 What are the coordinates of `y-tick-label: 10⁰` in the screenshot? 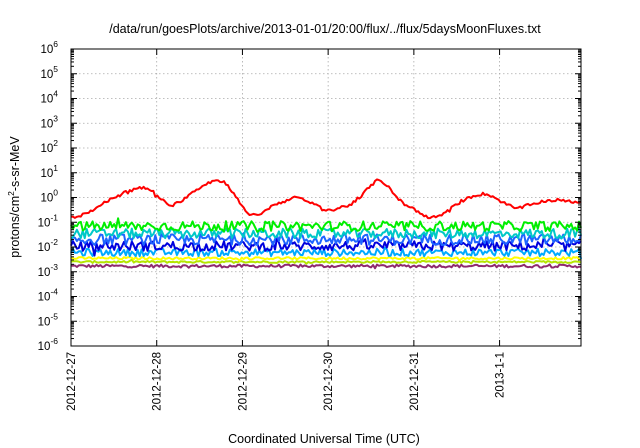 It's located at (49, 196).